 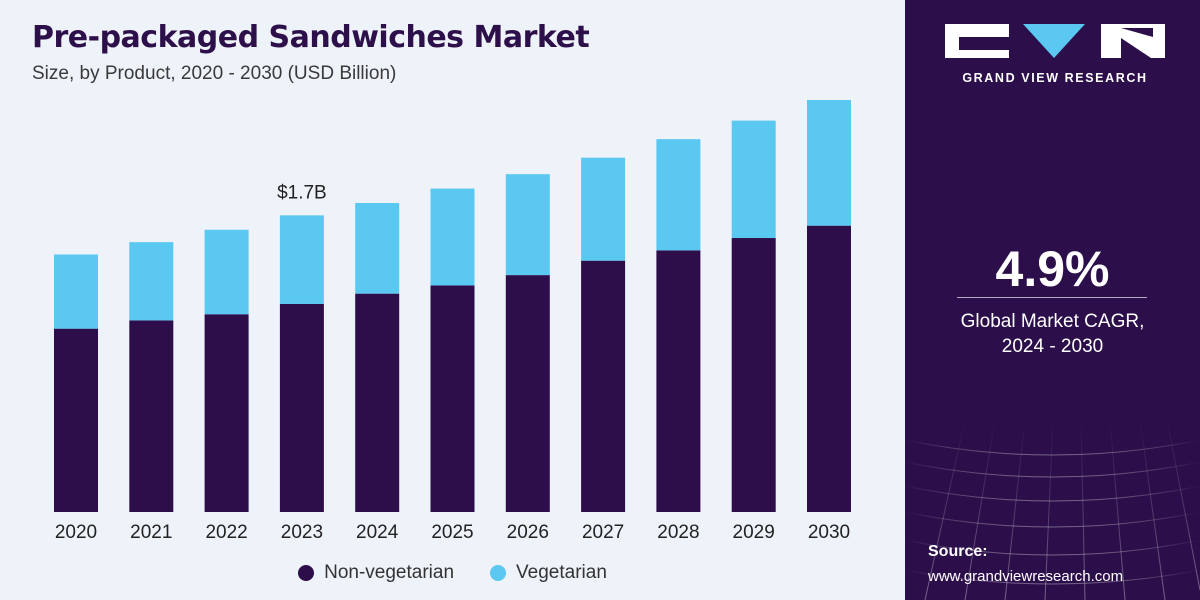 I want to click on x-tick-label-2021: 2021, so click(x=151, y=532).